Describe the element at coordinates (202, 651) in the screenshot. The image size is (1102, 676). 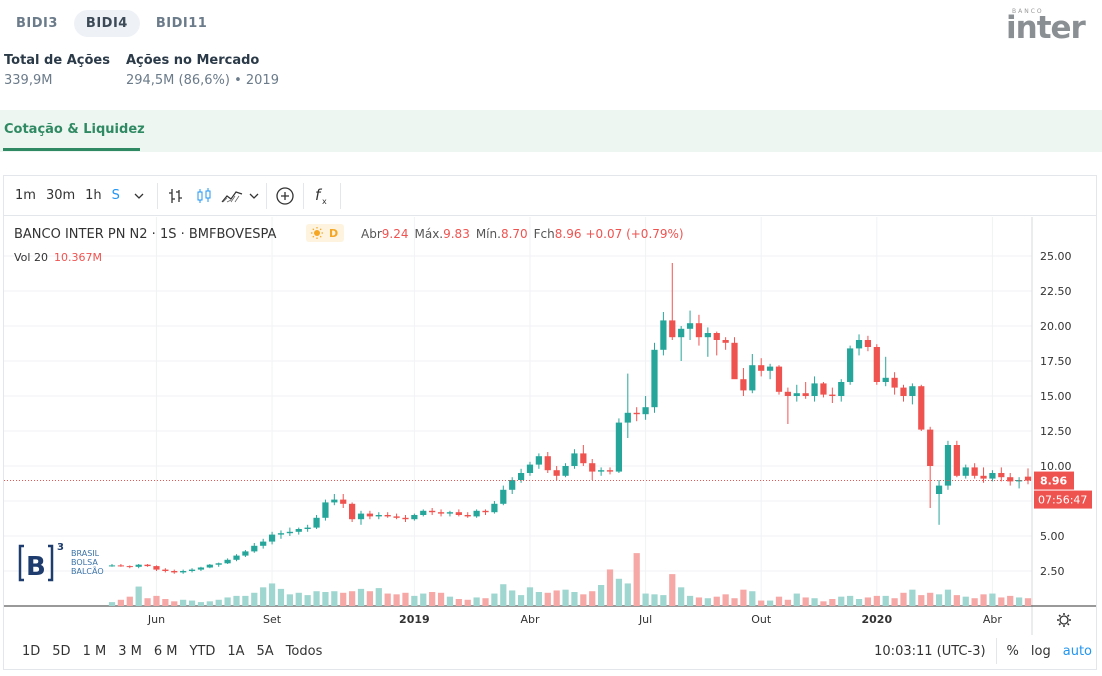
I see `range-button: YTD` at that location.